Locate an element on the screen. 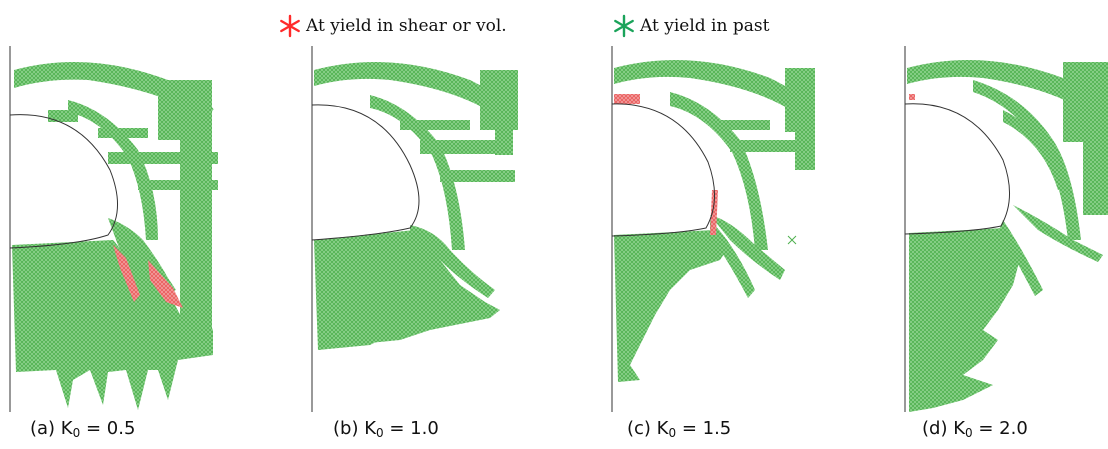 This screenshot has height=449, width=1108. caption-b: (b) K0 = 1.0 is located at coordinates (386, 429).